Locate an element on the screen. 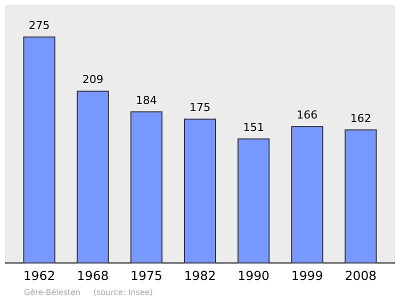  data-label: 151 is located at coordinates (253, 127).